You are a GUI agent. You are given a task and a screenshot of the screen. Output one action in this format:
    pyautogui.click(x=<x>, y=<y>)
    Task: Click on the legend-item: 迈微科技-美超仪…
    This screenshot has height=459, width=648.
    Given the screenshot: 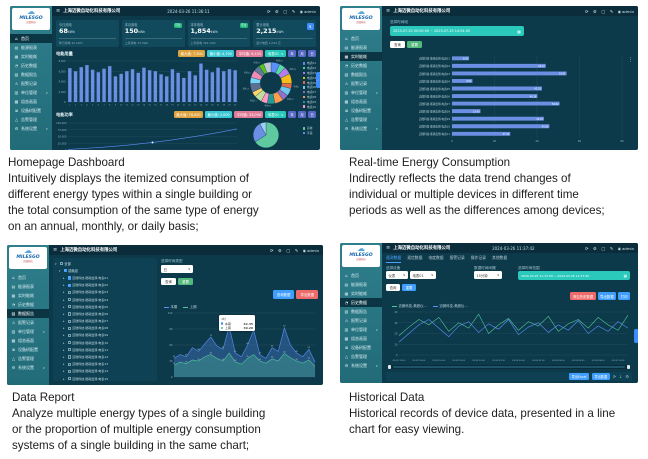 What is the action you would take?
    pyautogui.click(x=450, y=305)
    